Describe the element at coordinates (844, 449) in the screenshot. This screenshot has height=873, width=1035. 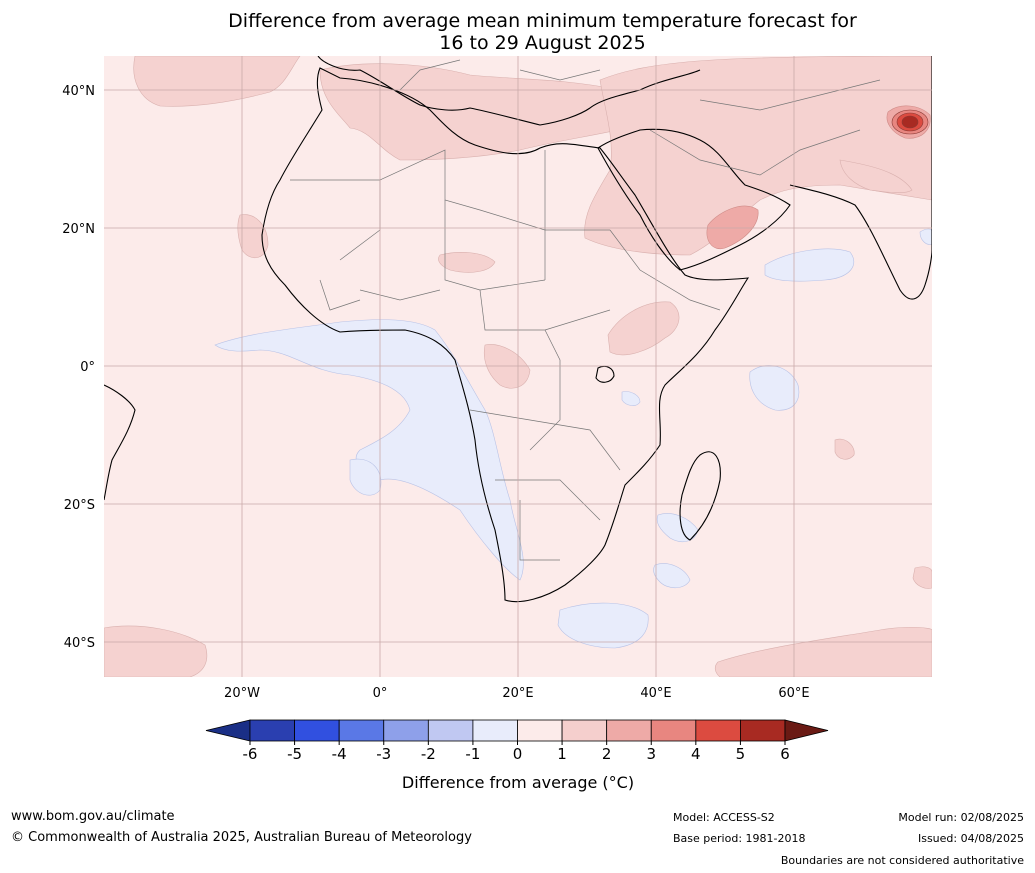
I see `anomaly-region-madagascar-east` at that location.